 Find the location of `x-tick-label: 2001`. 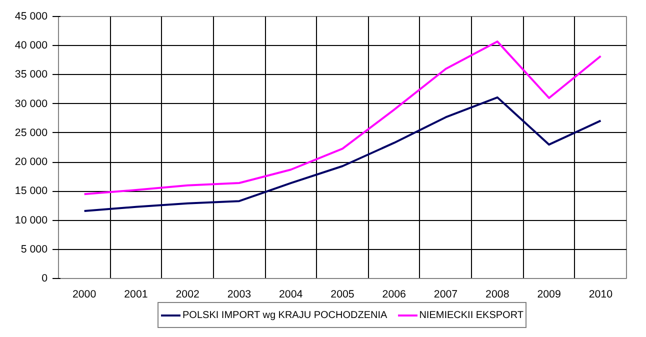

x-tick-label: 2001 is located at coordinates (136, 294).